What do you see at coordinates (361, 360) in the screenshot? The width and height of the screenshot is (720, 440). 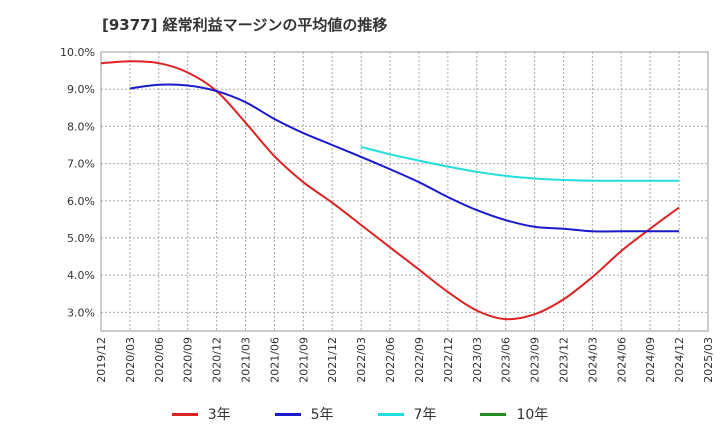 I see `x-tick-label: 2022/03` at bounding box center [361, 360].